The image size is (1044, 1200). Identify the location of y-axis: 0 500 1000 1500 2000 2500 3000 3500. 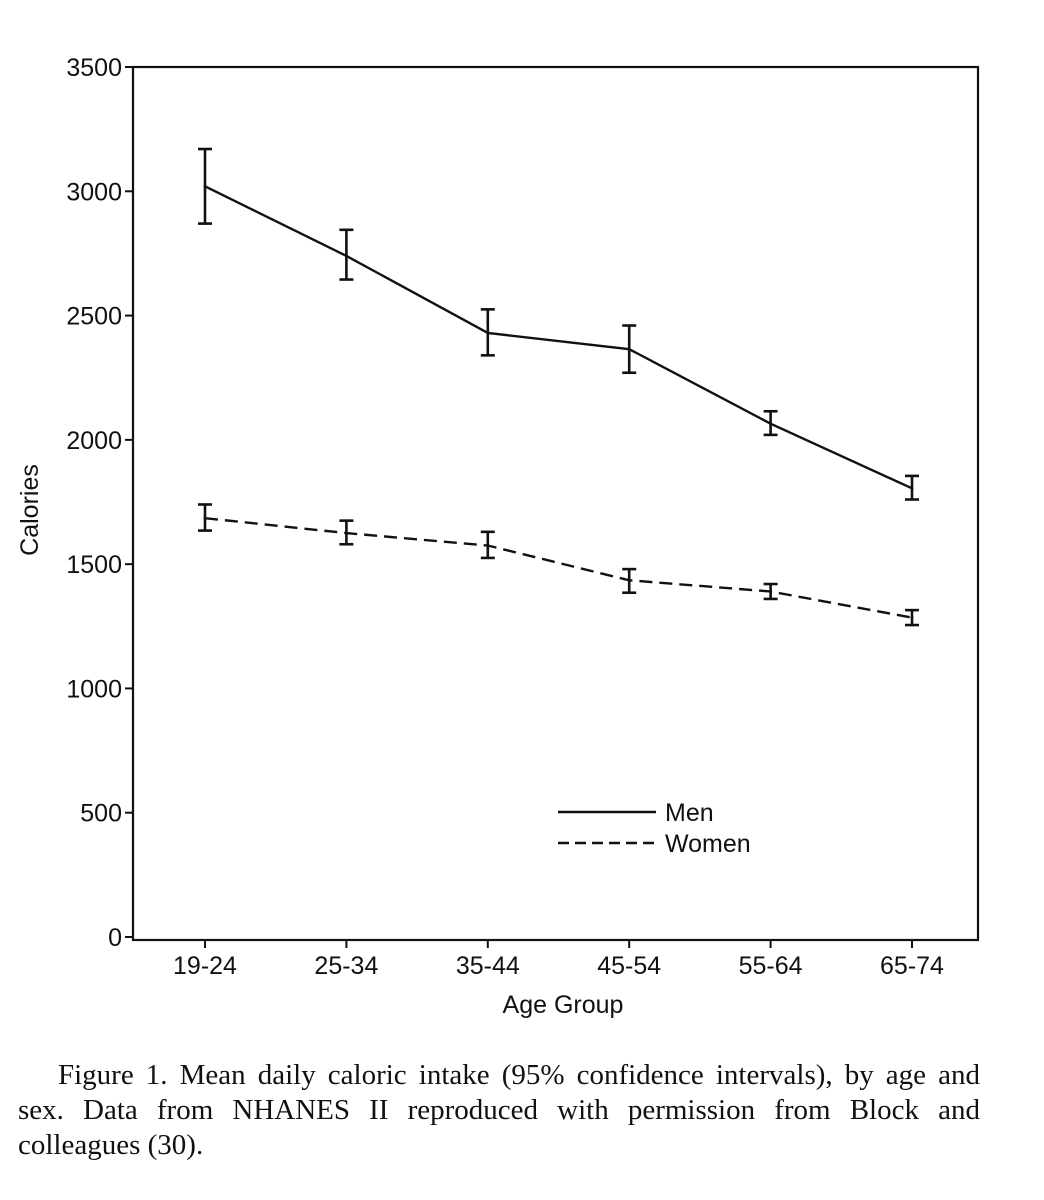
(99, 503).